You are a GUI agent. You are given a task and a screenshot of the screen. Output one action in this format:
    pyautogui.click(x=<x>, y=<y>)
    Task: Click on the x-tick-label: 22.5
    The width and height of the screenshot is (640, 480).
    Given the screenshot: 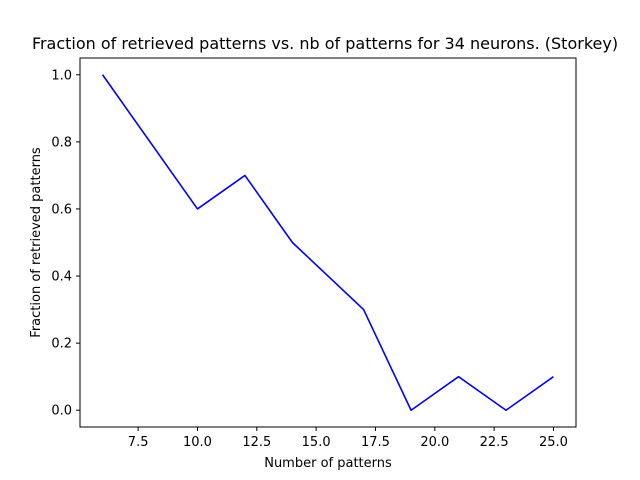 What is the action you would take?
    pyautogui.click(x=494, y=442)
    